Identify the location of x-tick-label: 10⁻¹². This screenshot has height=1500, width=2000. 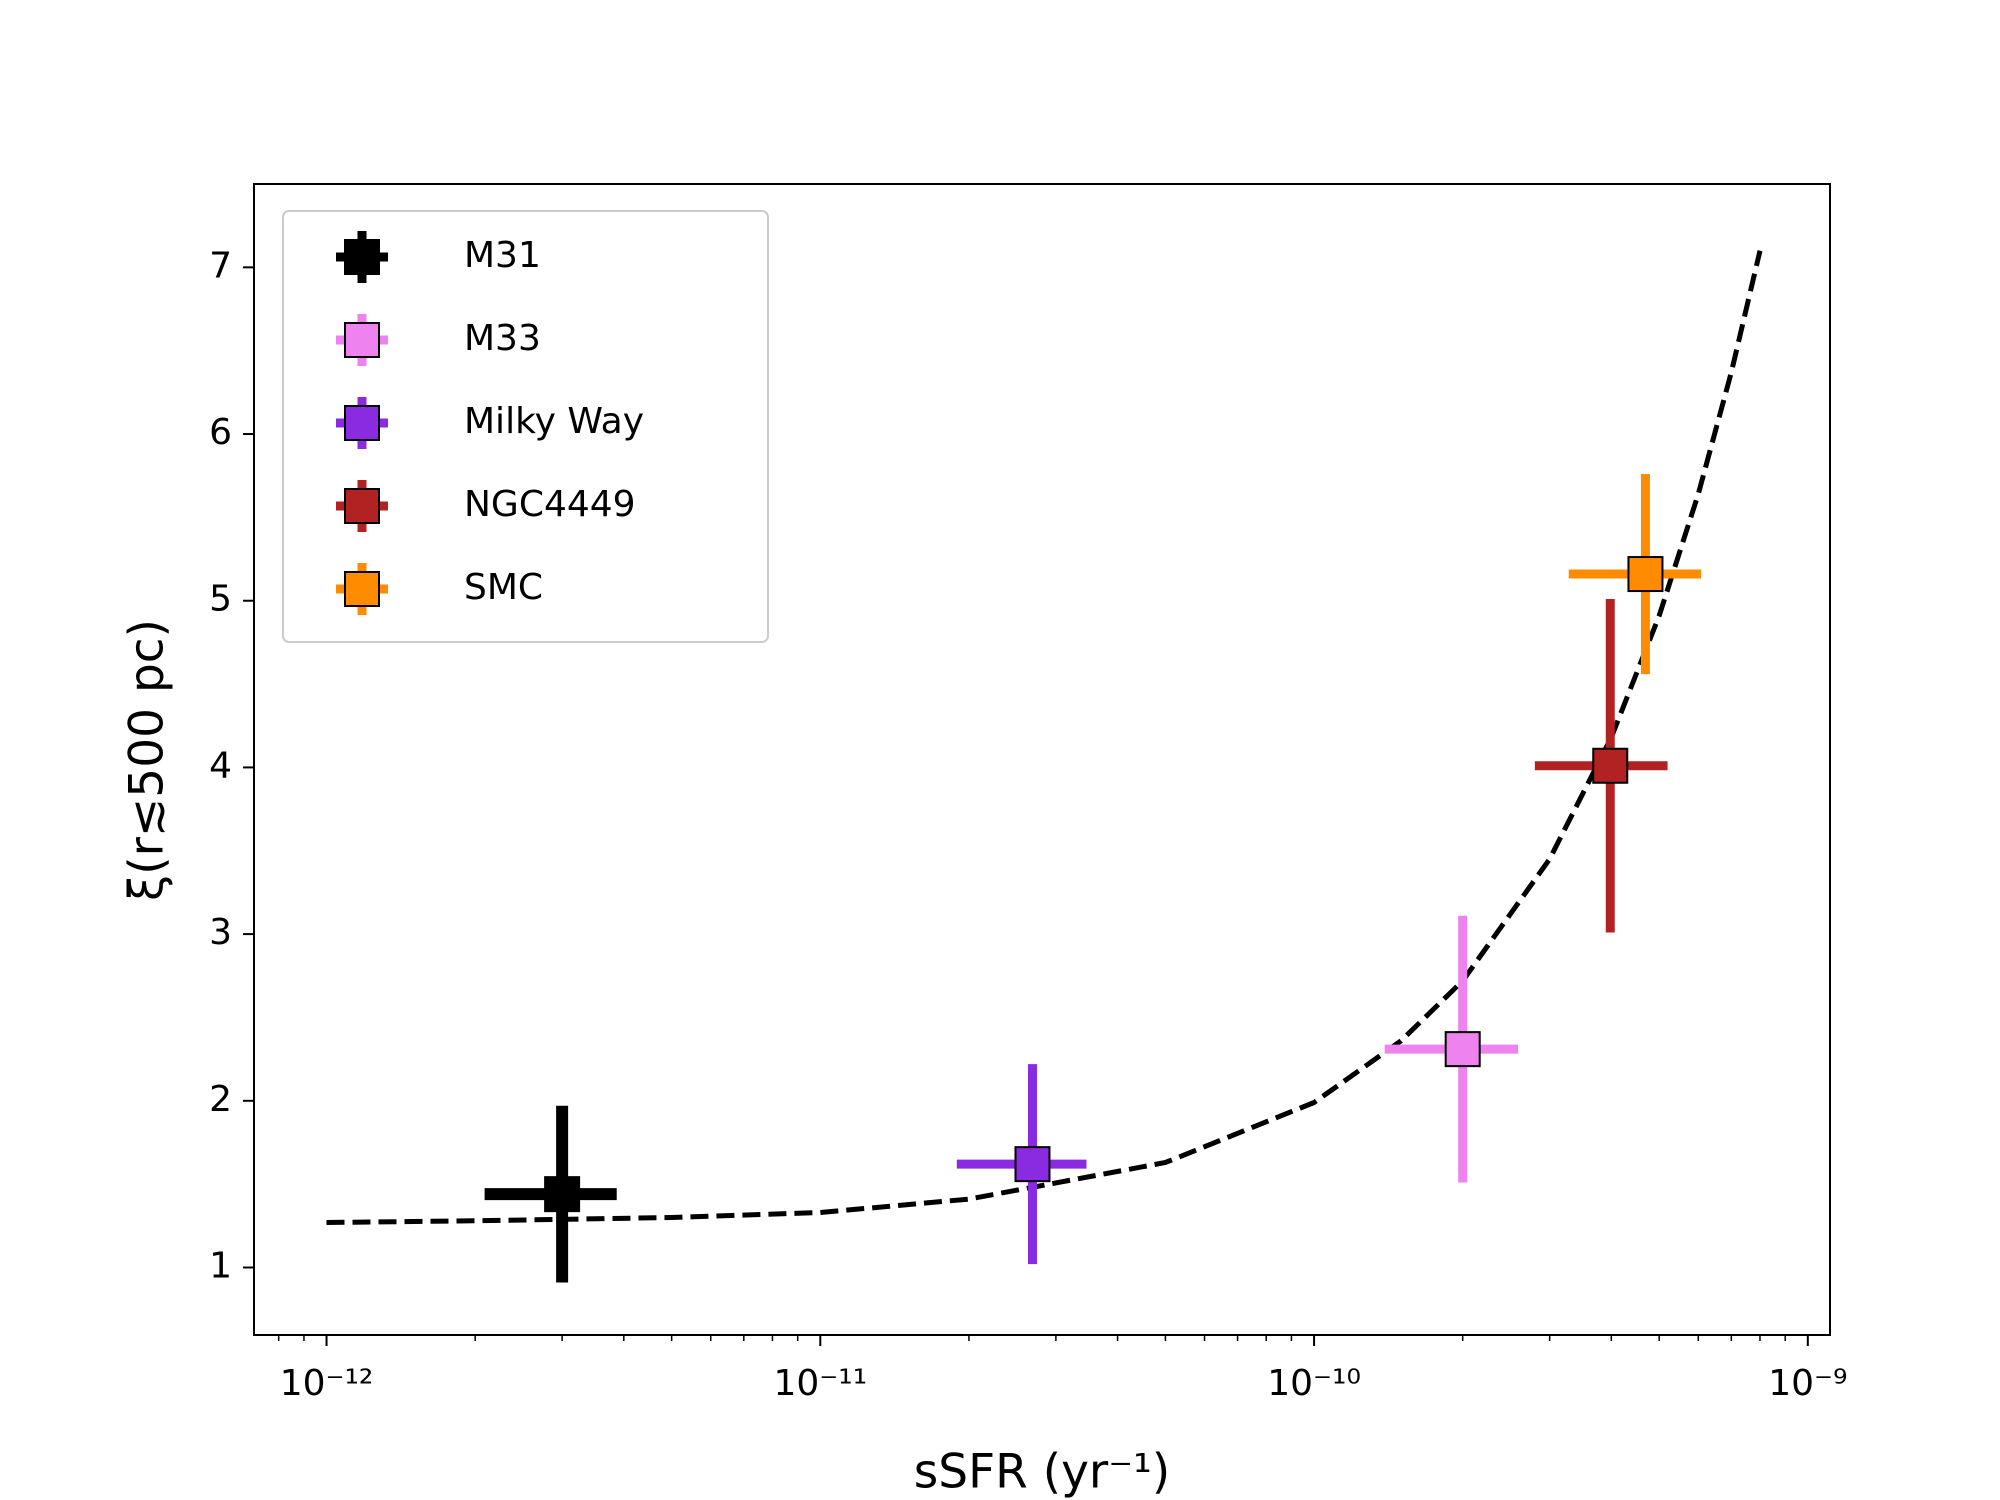
(327, 1383).